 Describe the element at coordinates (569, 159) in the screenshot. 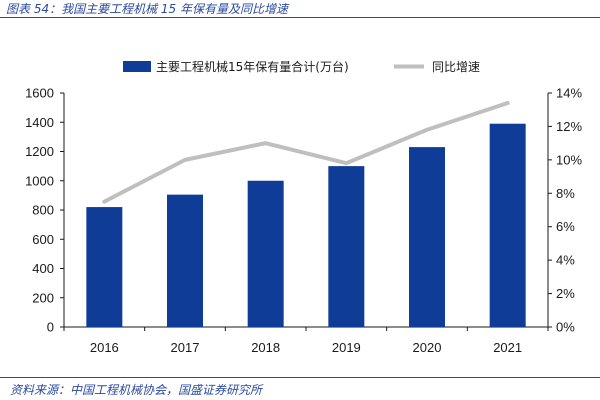

I see `y-tick-label-right: 10%` at that location.